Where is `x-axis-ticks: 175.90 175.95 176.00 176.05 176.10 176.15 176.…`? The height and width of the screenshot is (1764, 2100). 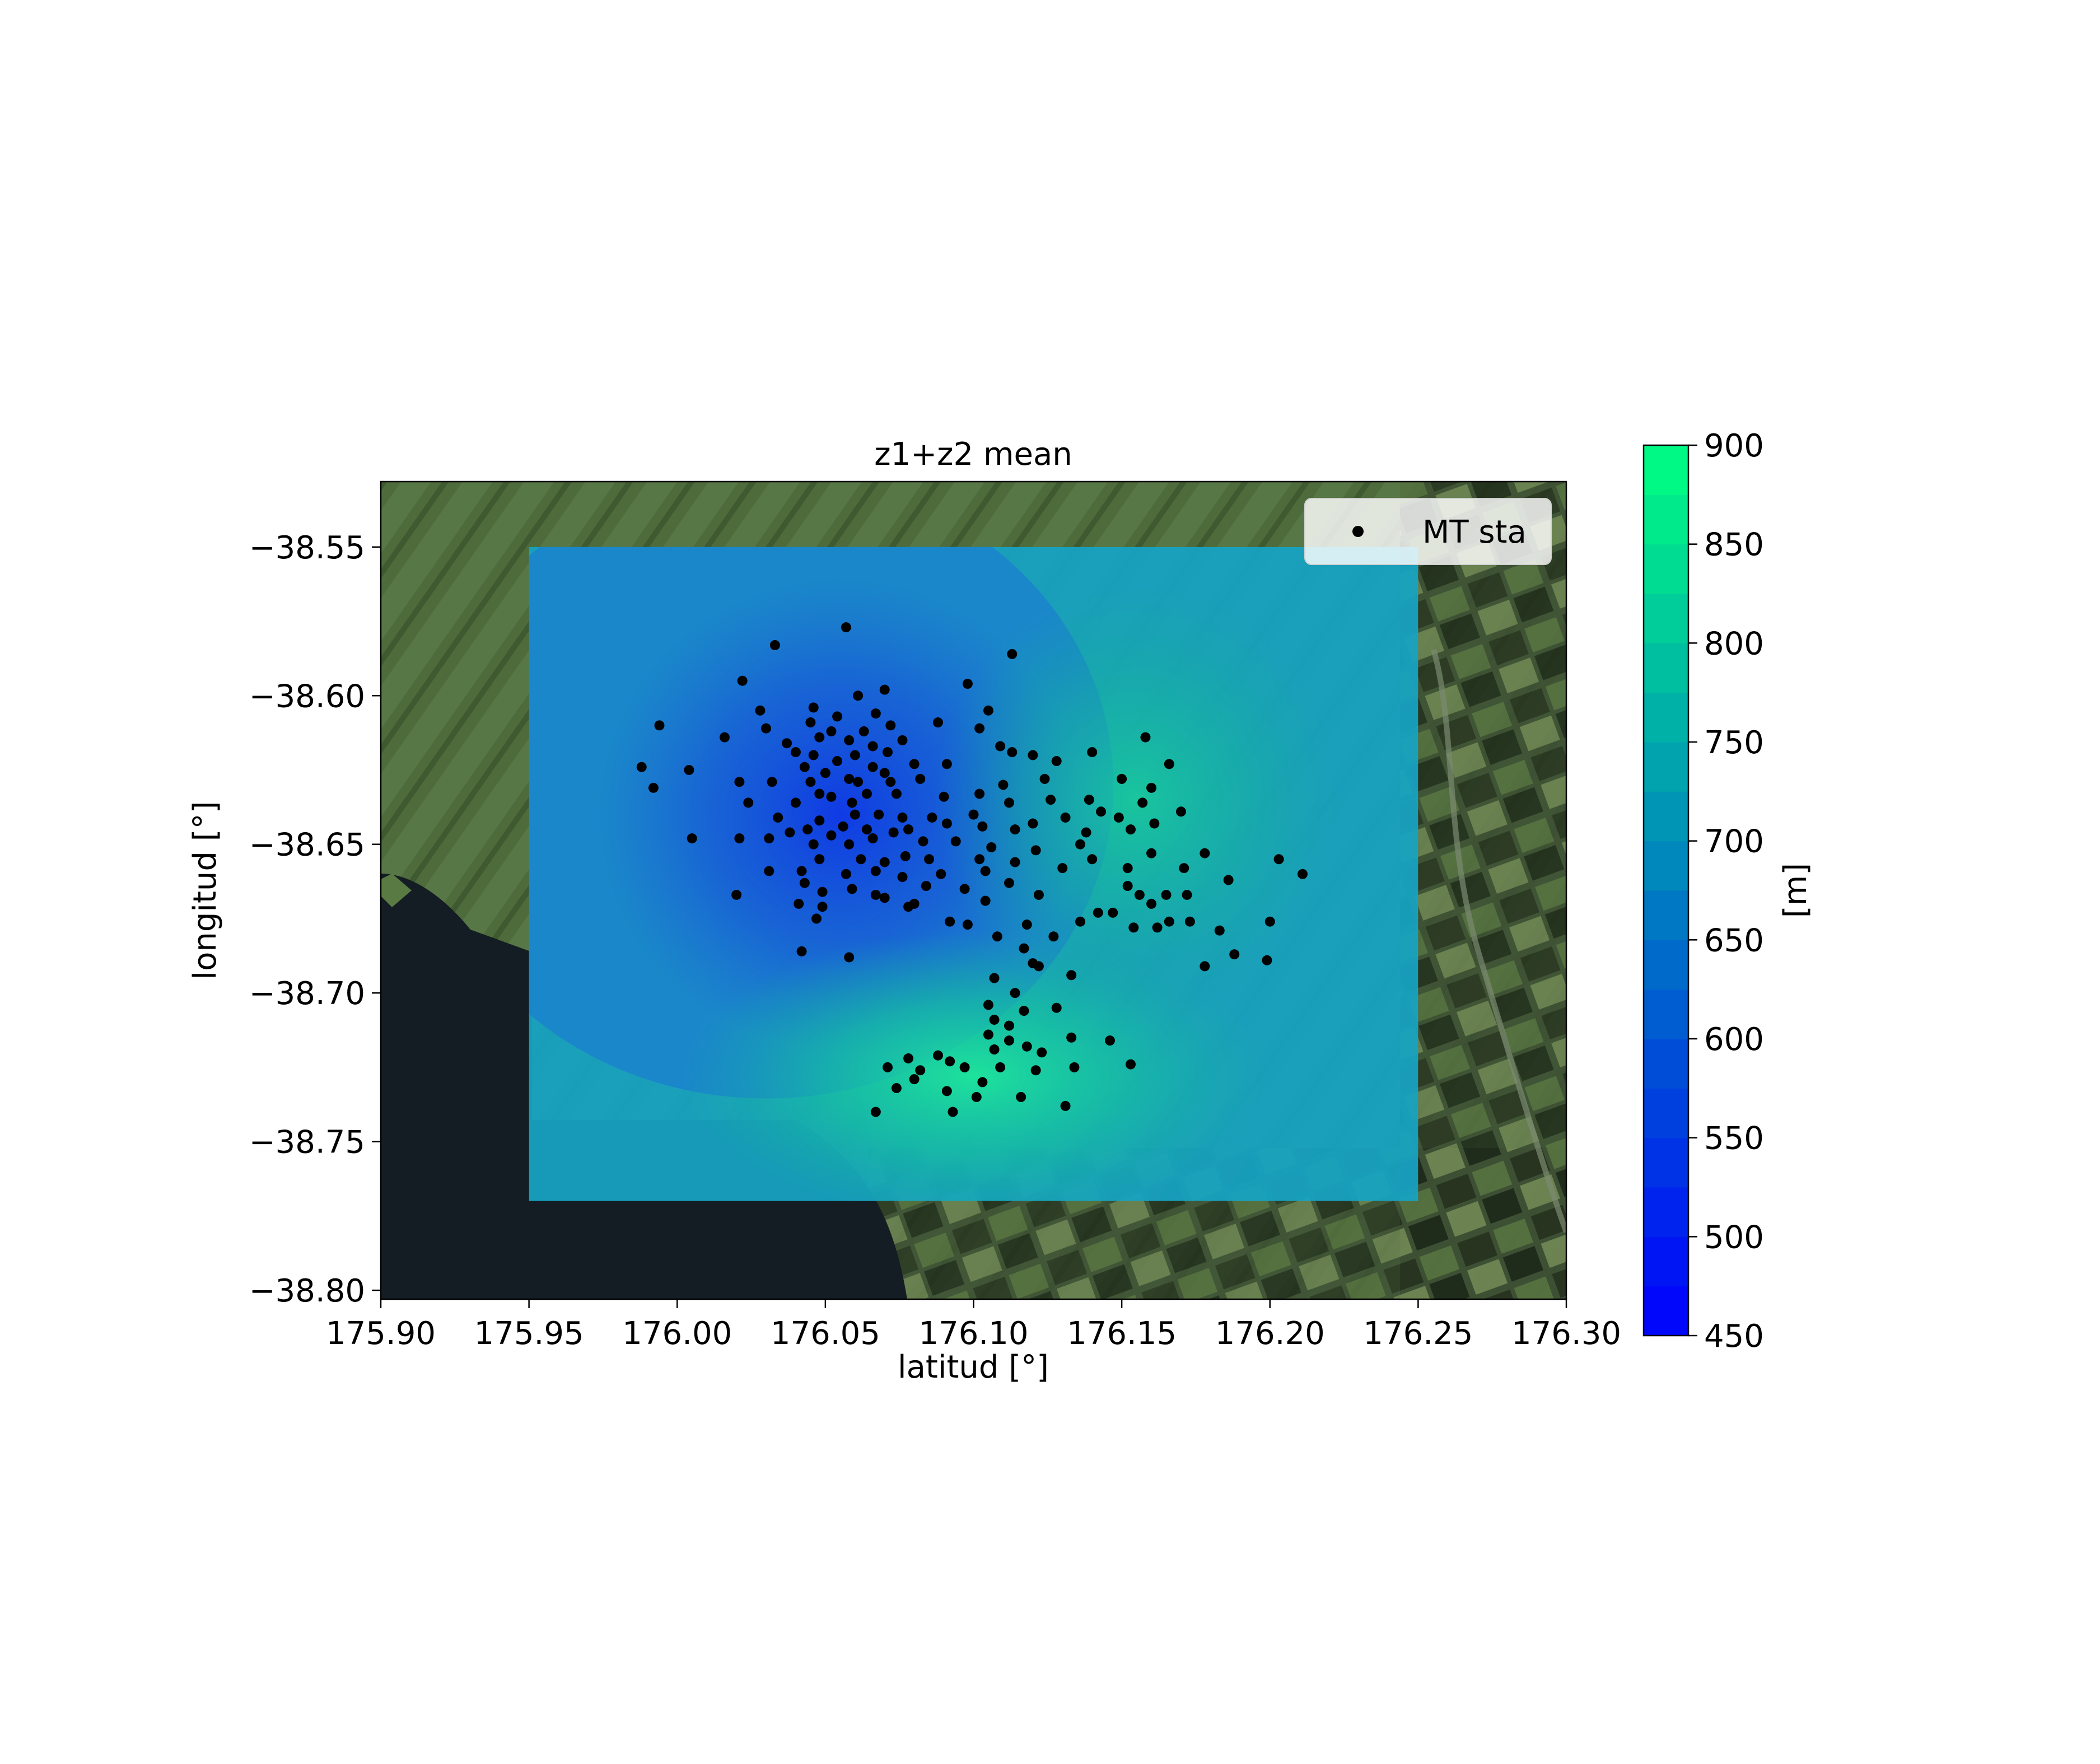
x-axis-ticks: 175.90 175.95 176.00 176.05 176.10 176.15 176.… is located at coordinates (974, 1326).